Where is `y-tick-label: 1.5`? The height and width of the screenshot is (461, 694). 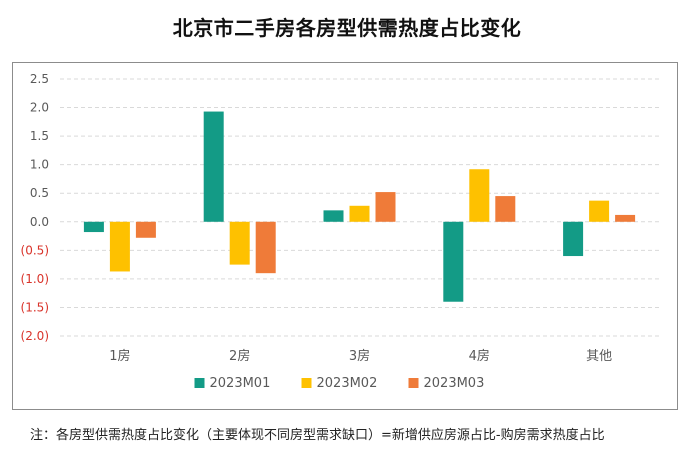 y-tick-label: 1.5 is located at coordinates (39, 136).